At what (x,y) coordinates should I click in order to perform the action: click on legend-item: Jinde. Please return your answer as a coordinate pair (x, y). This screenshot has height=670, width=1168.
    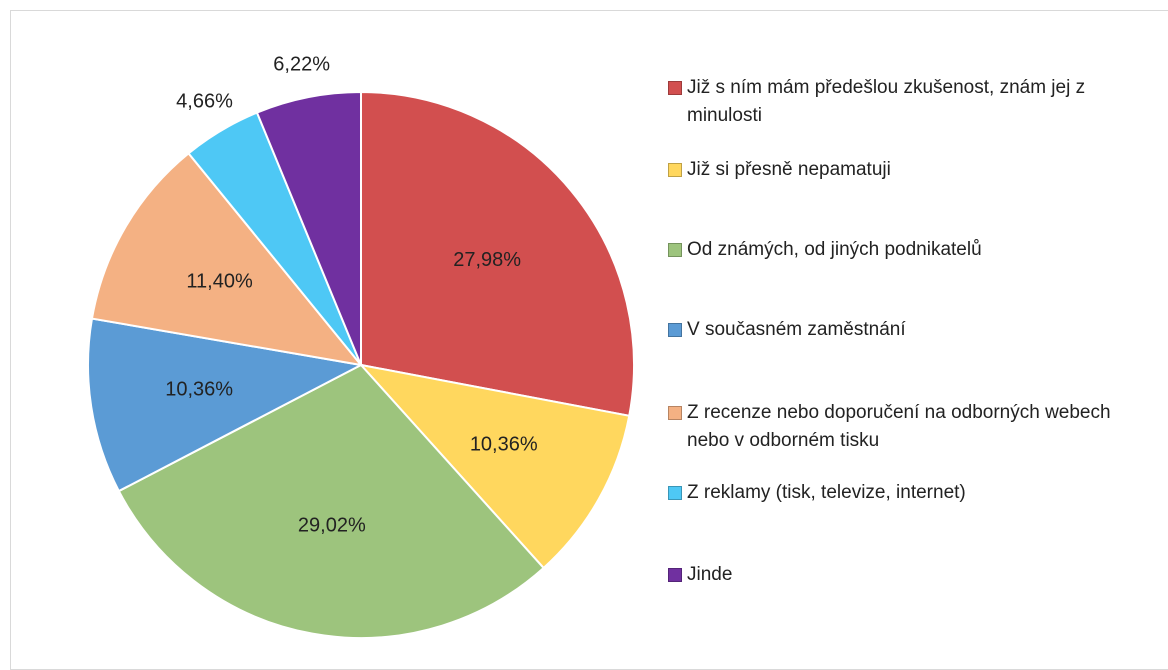
    Looking at the image, I should click on (913, 575).